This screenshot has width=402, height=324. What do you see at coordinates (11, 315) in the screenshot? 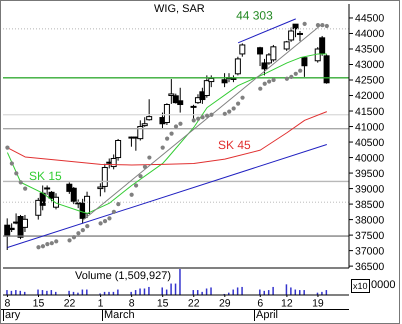
I see `text: ary` at bounding box center [11, 315].